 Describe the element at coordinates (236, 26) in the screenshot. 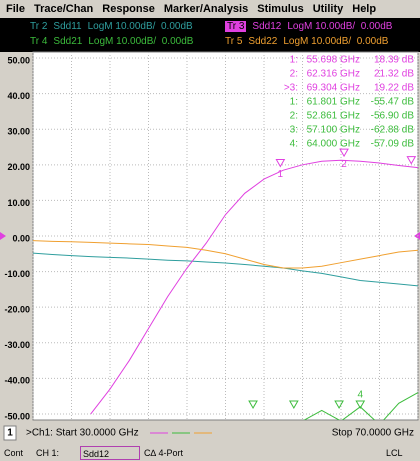

I see `trace-id: Tr 3` at that location.